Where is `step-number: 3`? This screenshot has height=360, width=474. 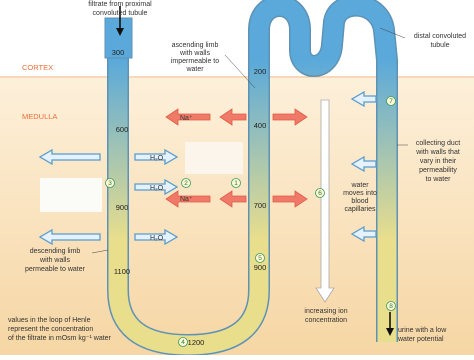 step-number: 3 is located at coordinates (110, 183).